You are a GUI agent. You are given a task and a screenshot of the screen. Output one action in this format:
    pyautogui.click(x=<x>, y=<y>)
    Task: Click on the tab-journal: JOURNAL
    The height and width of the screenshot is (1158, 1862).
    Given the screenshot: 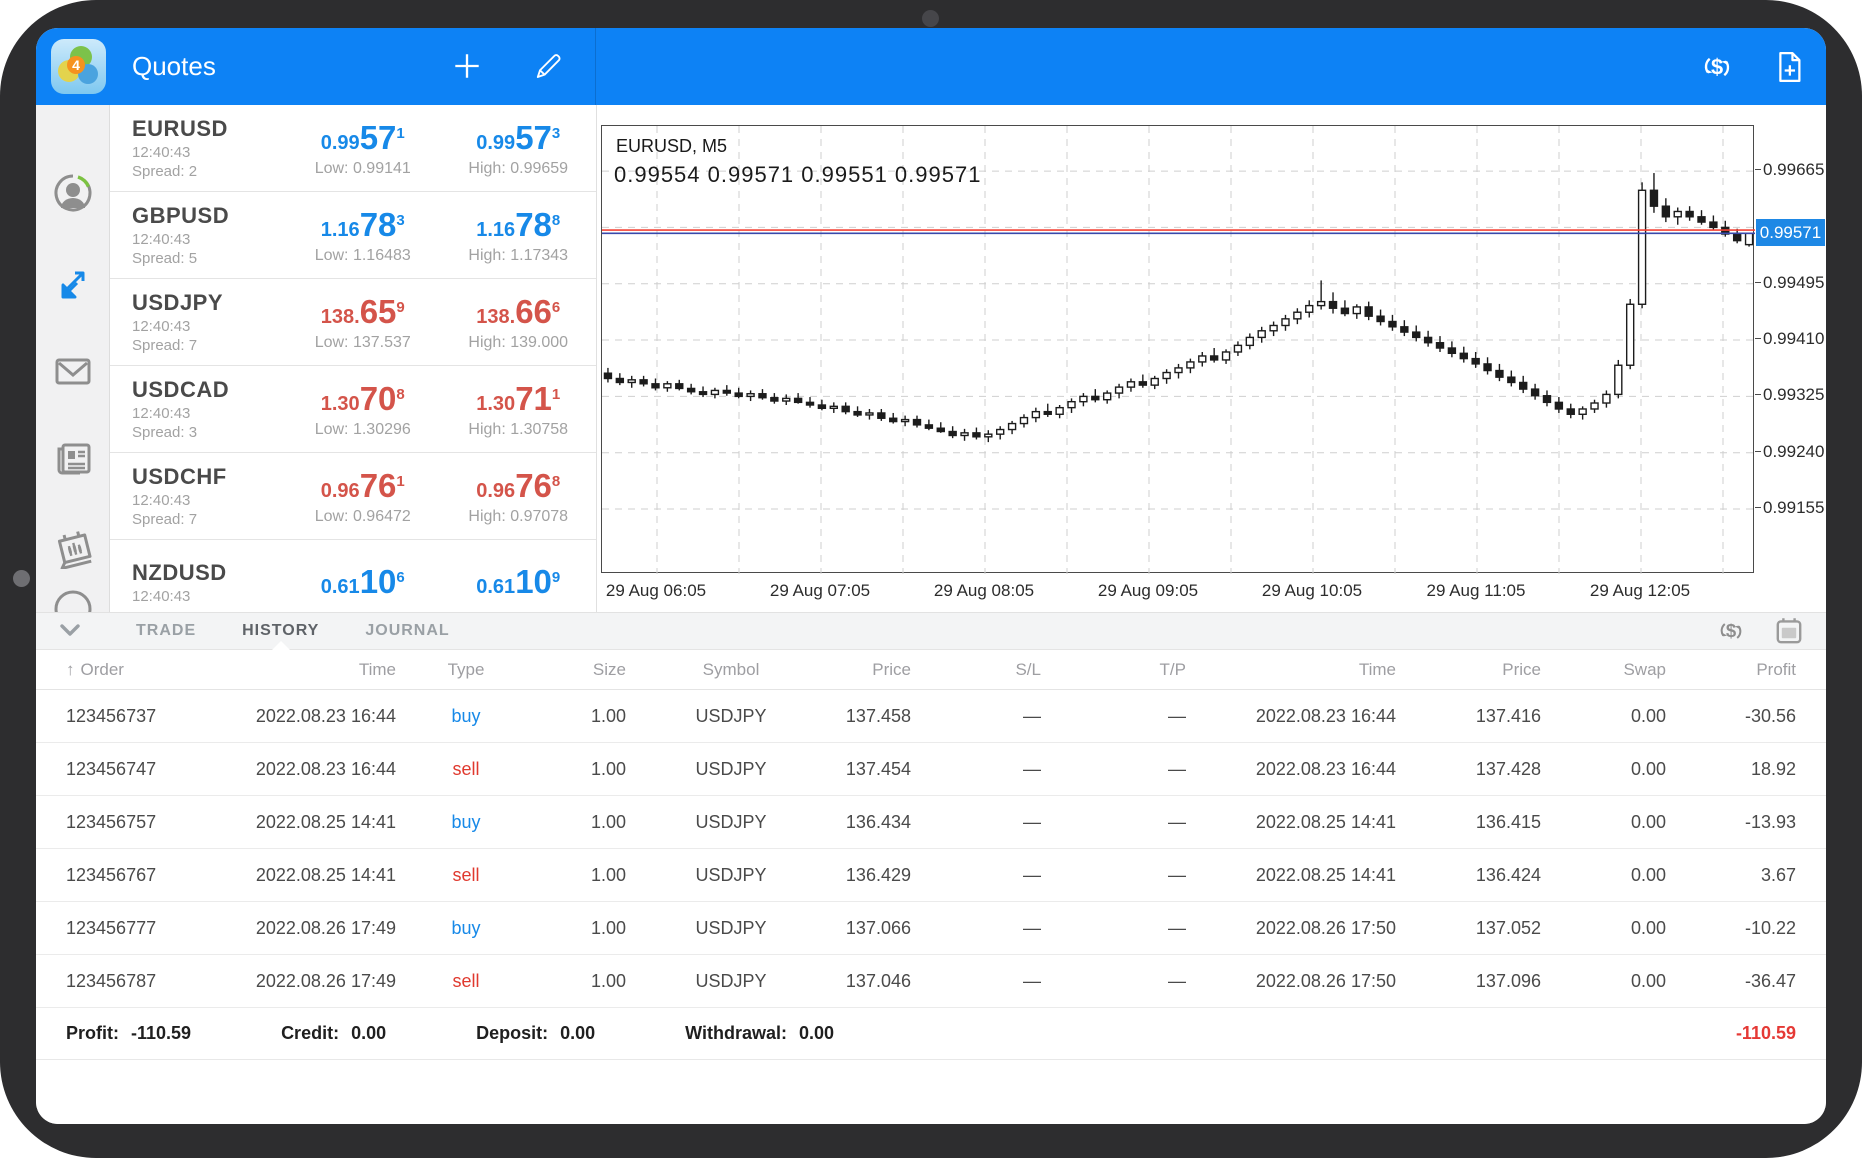 What is the action you would take?
    pyautogui.click(x=407, y=630)
    